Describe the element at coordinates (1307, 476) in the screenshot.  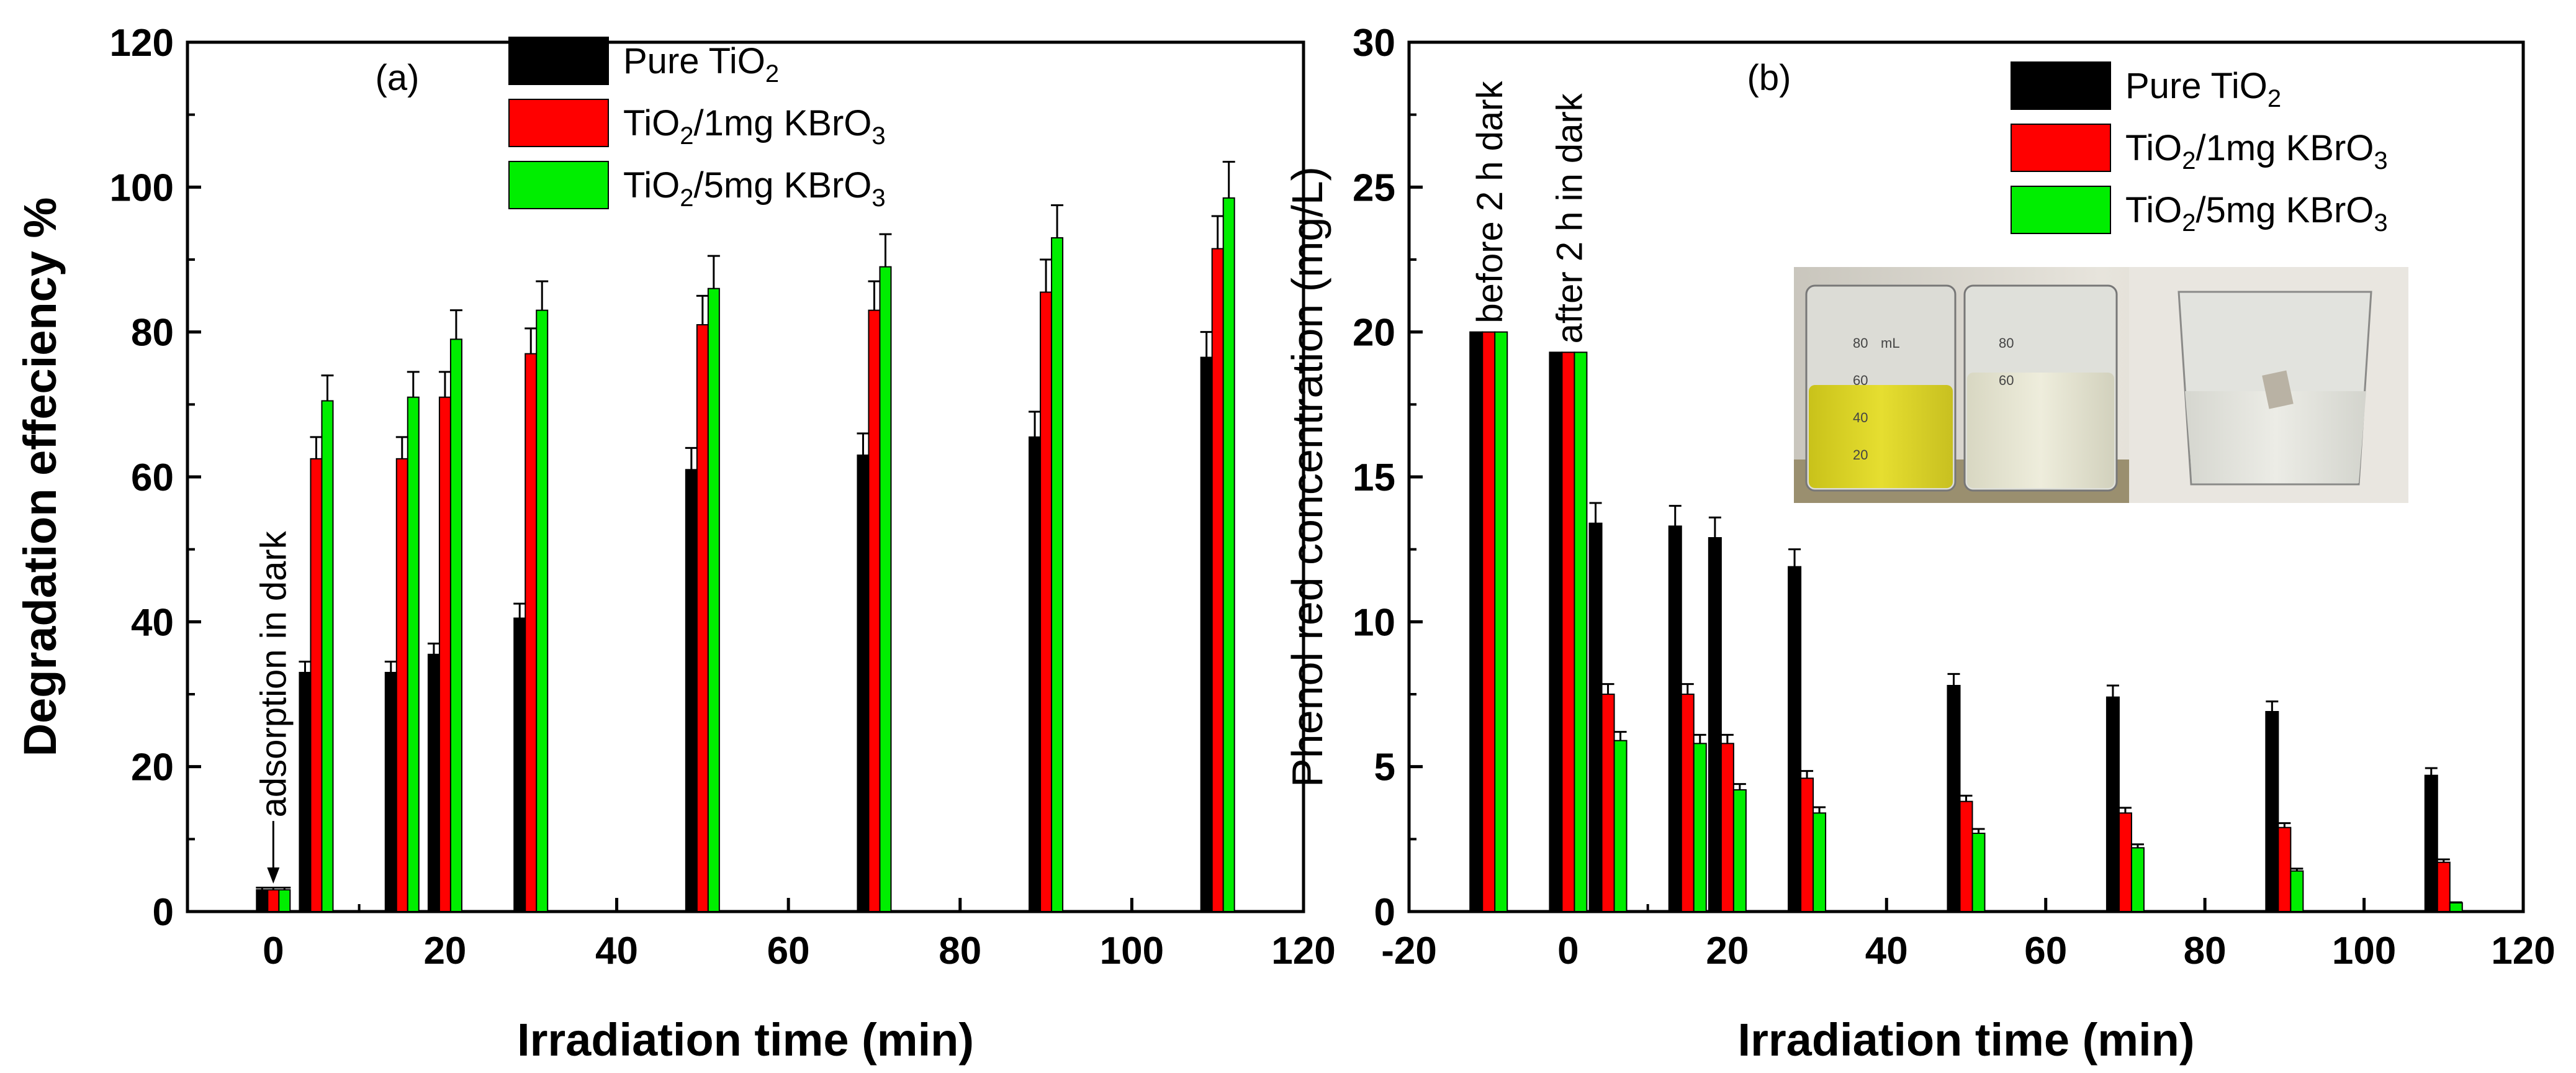
I see `y-axis-label: Phenol red concentration (mg/L)` at that location.